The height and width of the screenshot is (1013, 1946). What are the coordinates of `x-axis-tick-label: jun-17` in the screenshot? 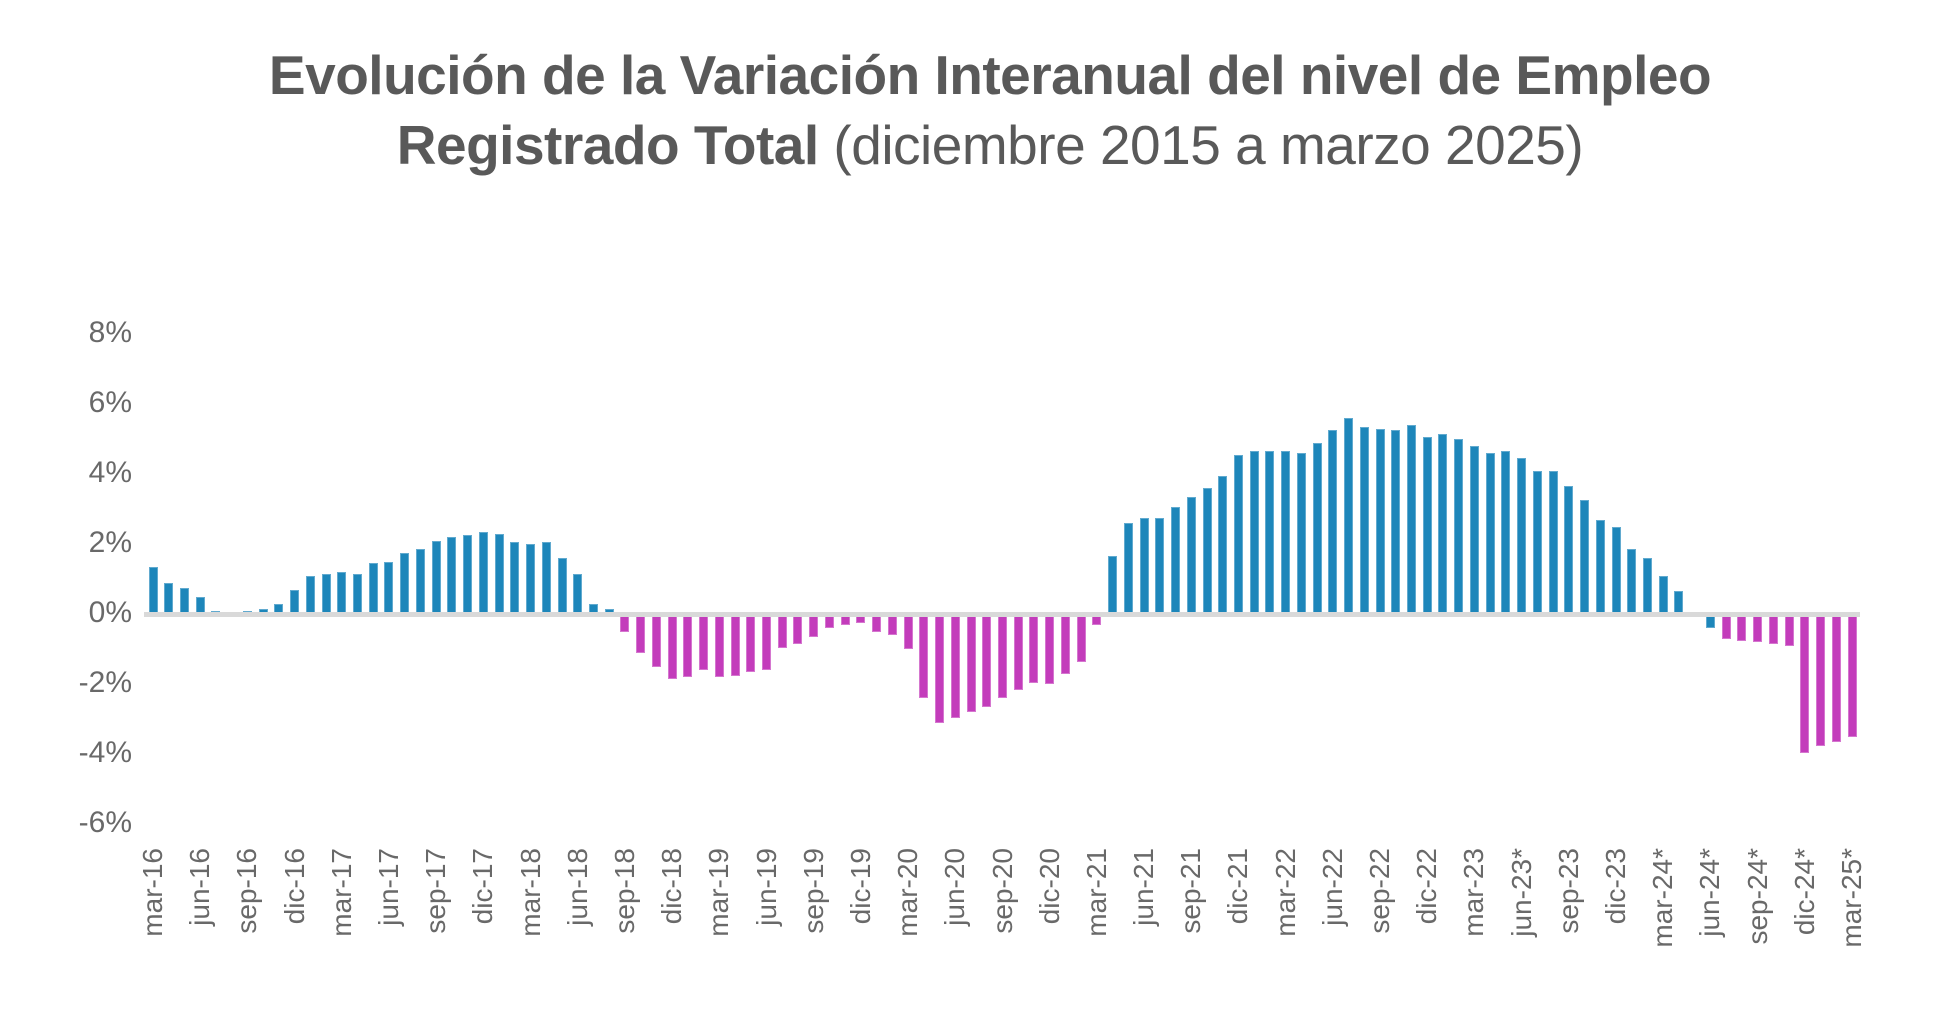 It's located at (388, 887).